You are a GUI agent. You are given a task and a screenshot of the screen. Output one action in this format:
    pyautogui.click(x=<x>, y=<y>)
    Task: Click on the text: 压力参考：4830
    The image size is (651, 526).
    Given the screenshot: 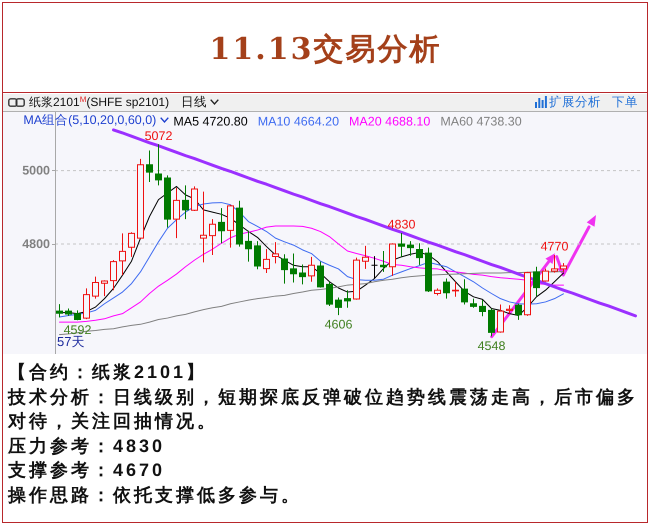 What is the action you would take?
    pyautogui.click(x=87, y=446)
    